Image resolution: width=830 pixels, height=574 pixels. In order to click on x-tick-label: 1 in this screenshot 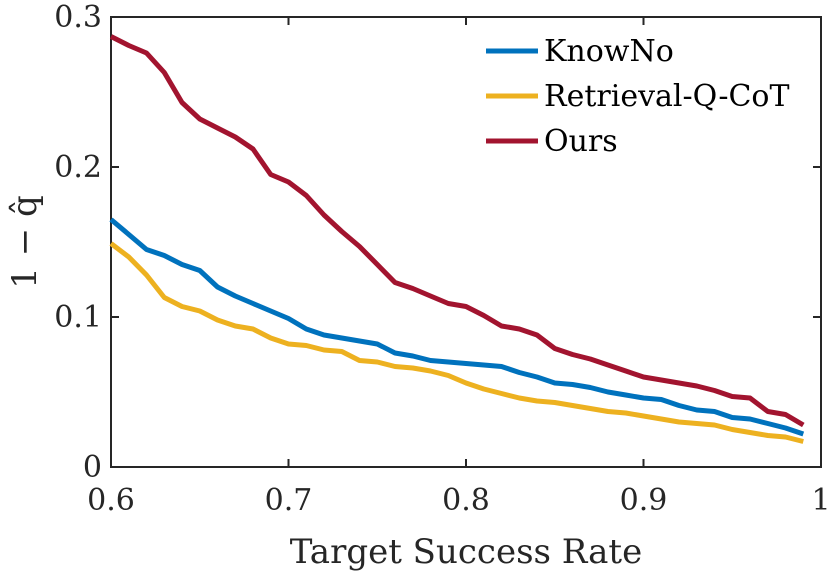, I will do `click(820, 500)`.